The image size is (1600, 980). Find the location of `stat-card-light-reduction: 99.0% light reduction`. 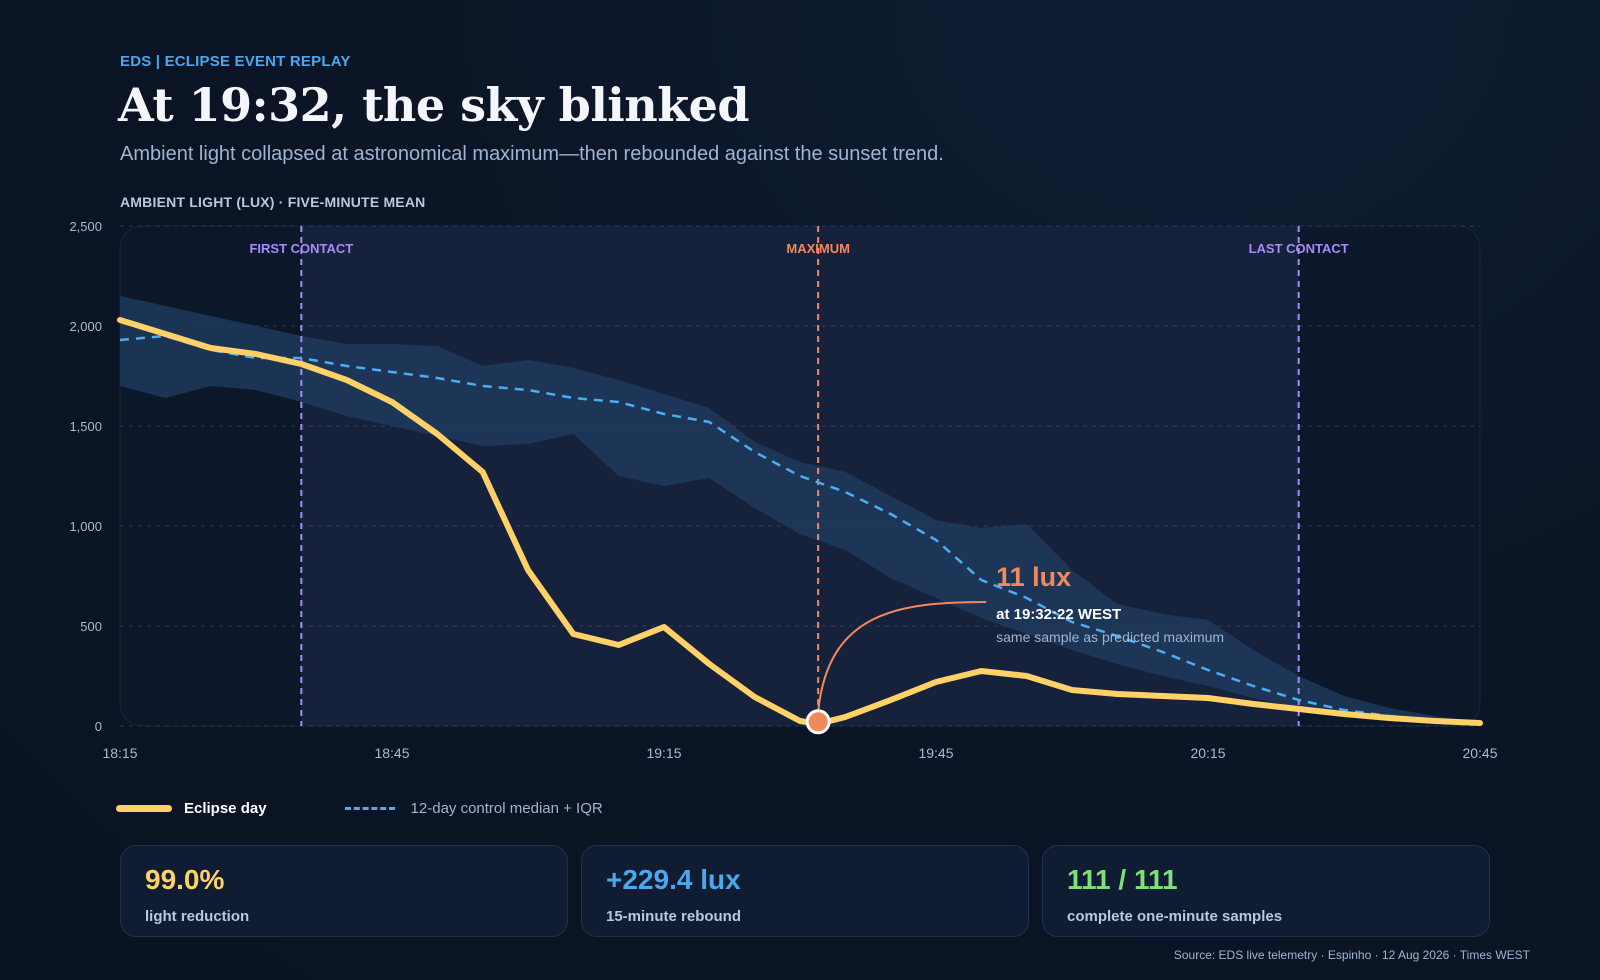

stat-card-light-reduction: 99.0% light reduction is located at coordinates (344, 891).